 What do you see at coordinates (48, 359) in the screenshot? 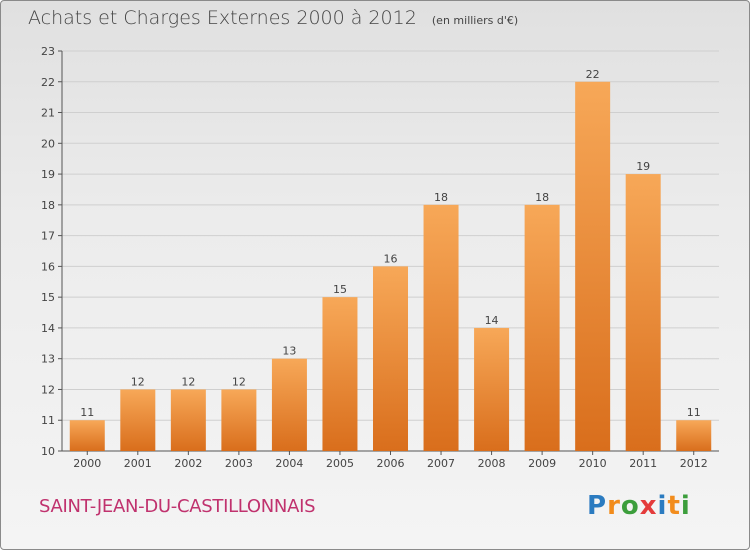
I see `y-tick-label: 13` at bounding box center [48, 359].